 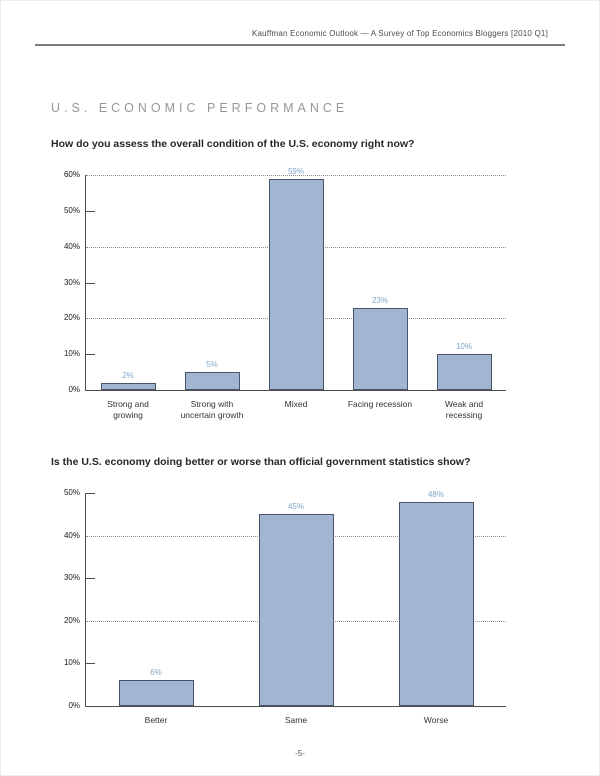 I want to click on bar-value-label: 10%, so click(x=463, y=347).